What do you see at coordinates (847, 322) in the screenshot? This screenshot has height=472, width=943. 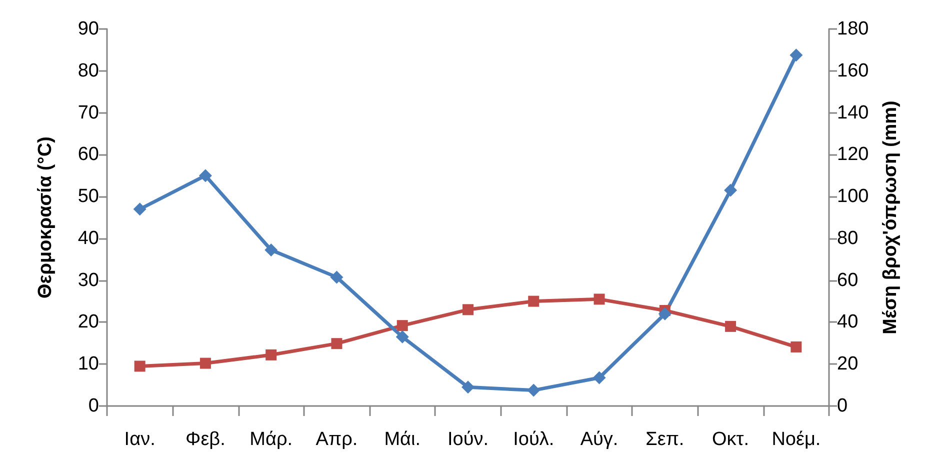 I see `y2-tick-label: 40` at bounding box center [847, 322].